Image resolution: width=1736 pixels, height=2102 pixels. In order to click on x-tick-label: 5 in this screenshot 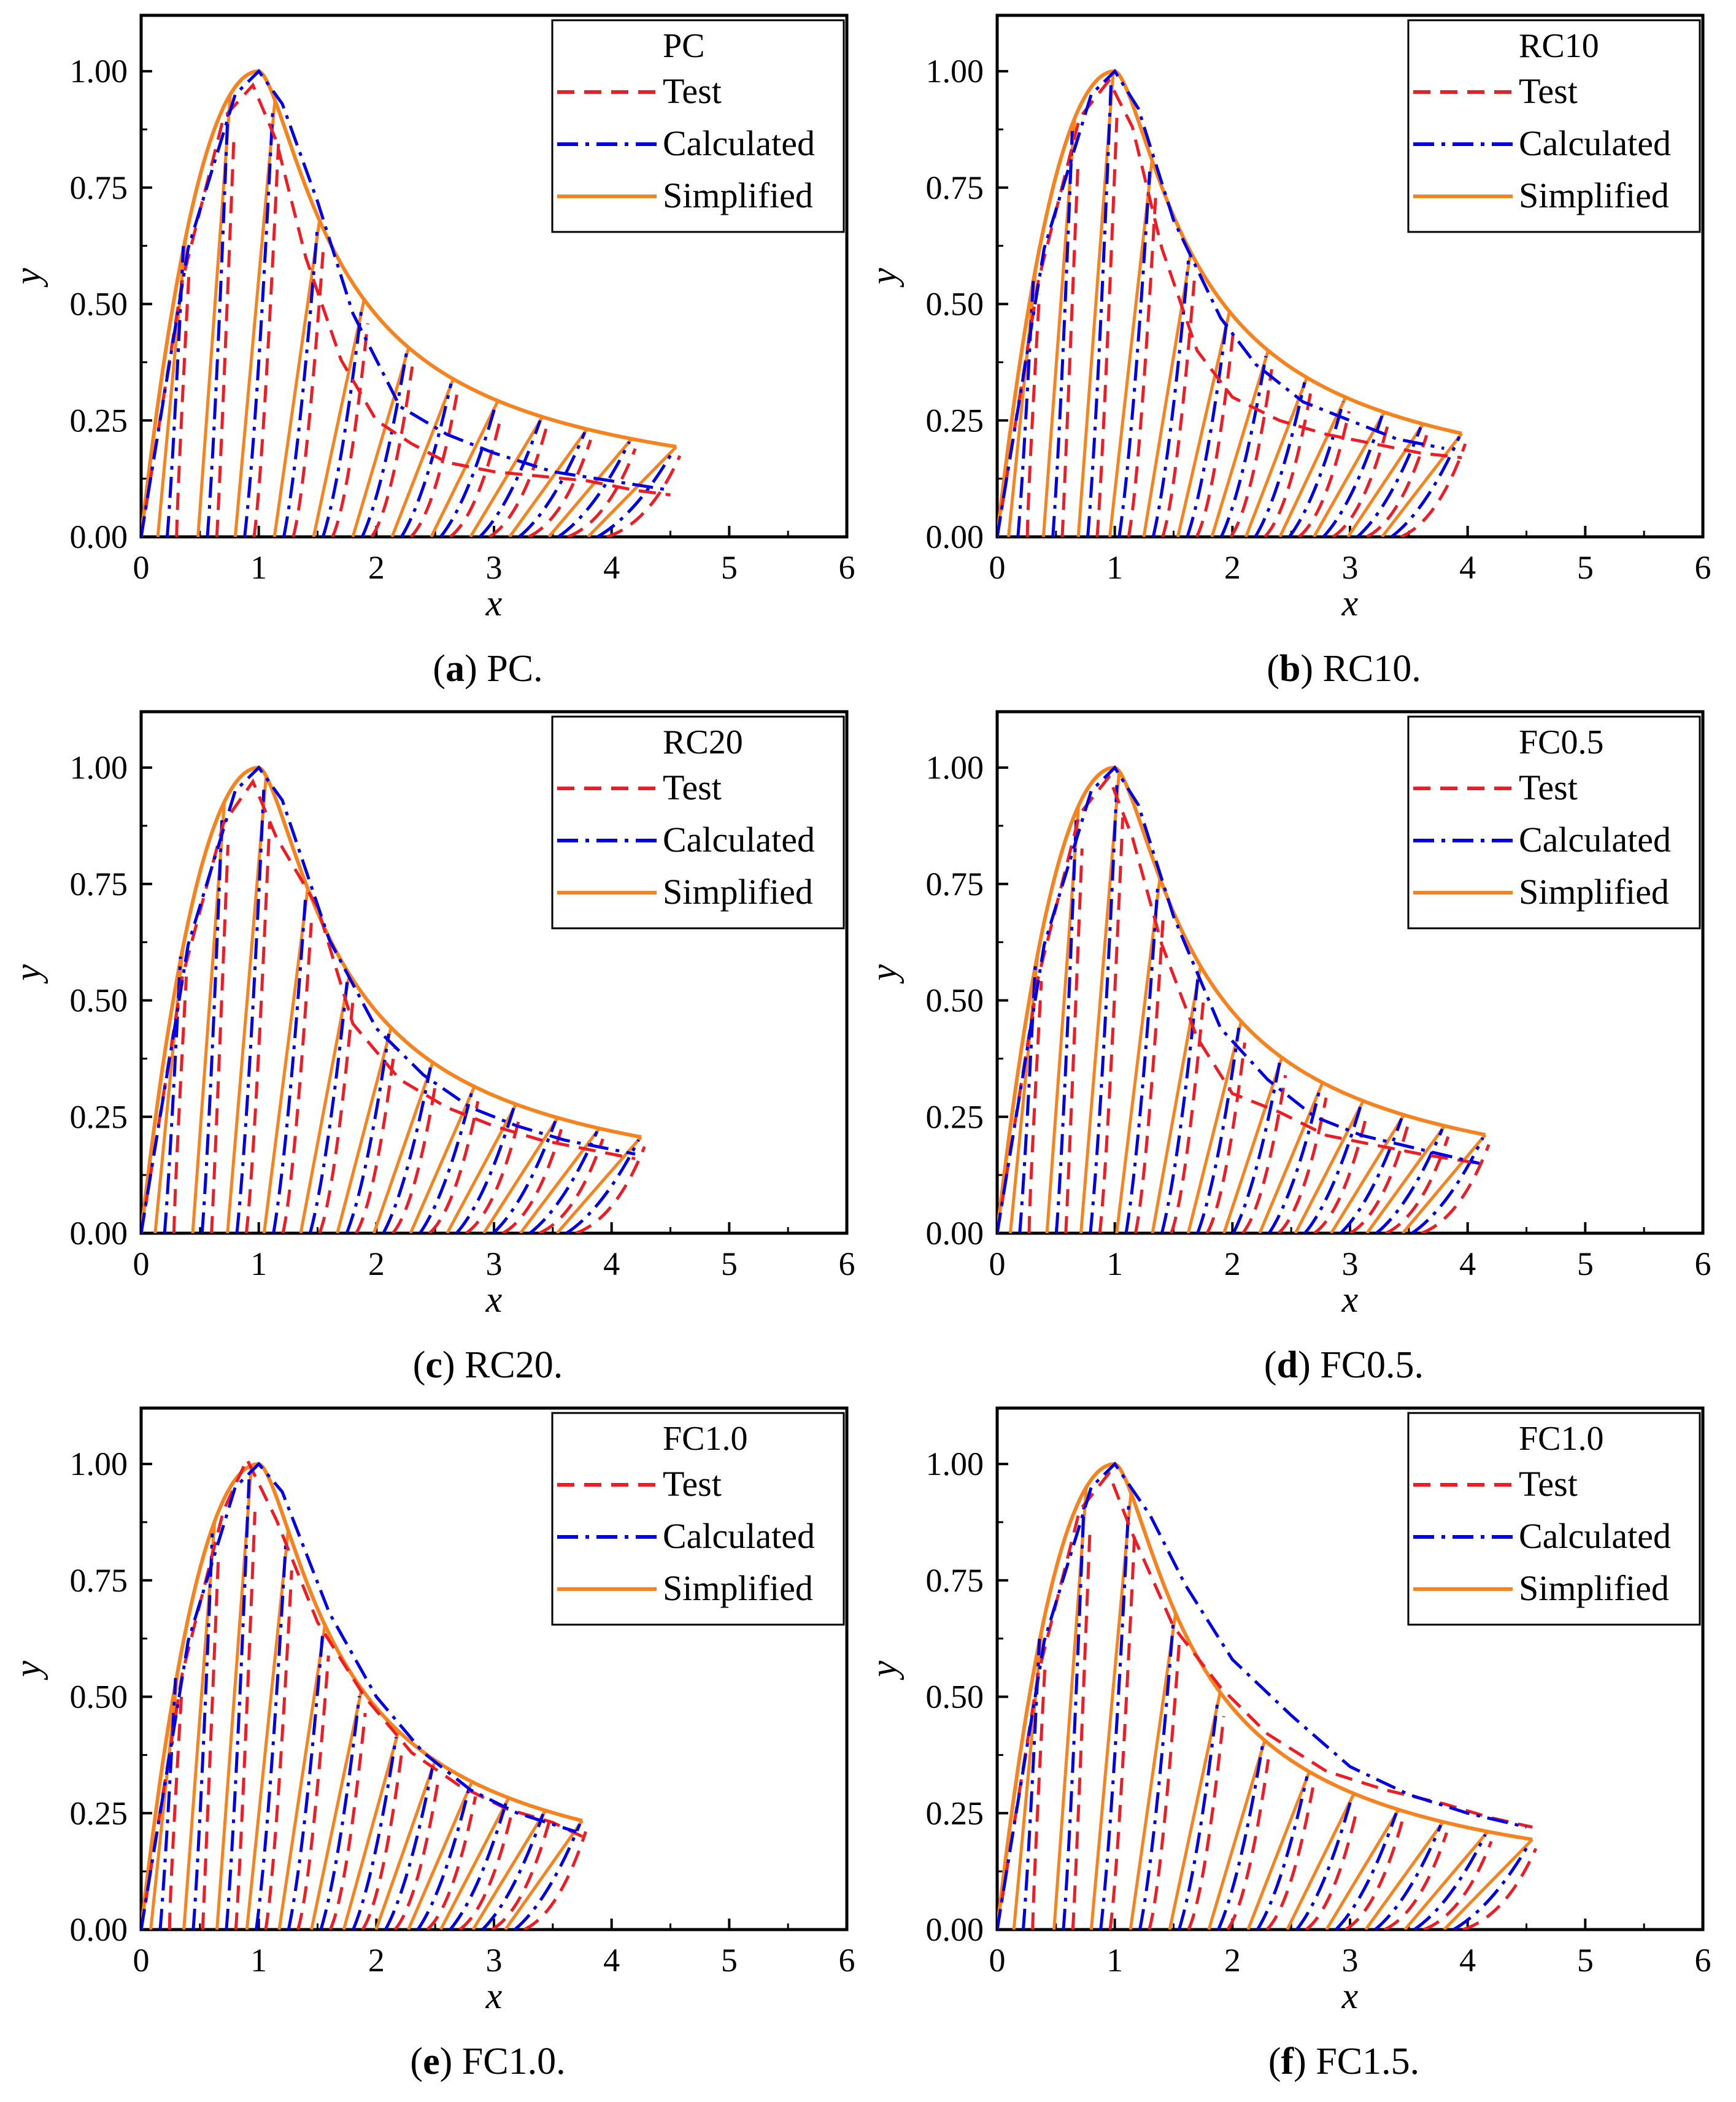, I will do `click(1586, 1960)`.